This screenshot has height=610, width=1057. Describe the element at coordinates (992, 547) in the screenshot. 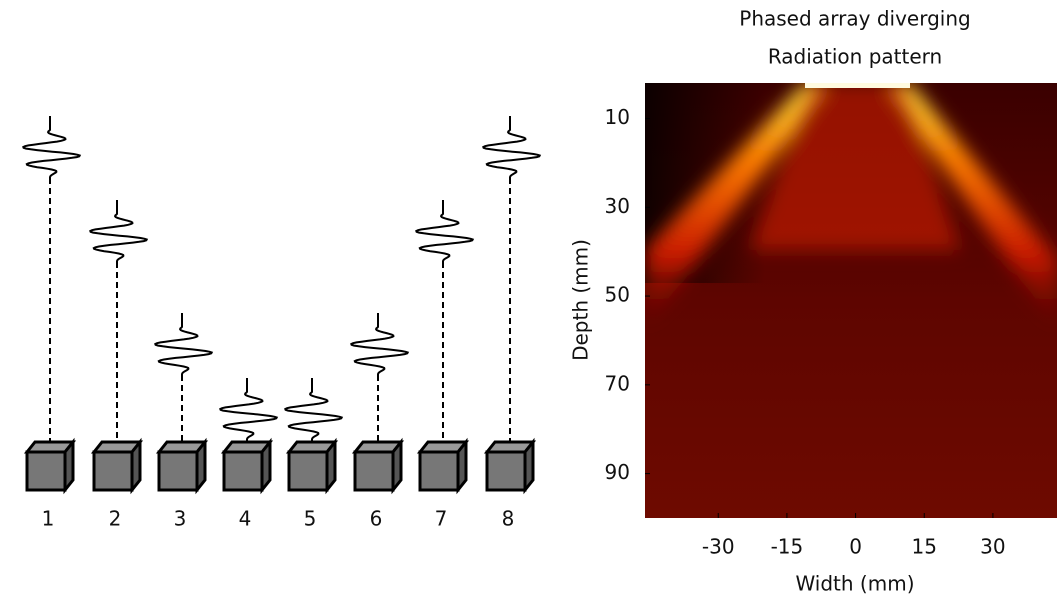

I see `x-tick-label: 30` at that location.